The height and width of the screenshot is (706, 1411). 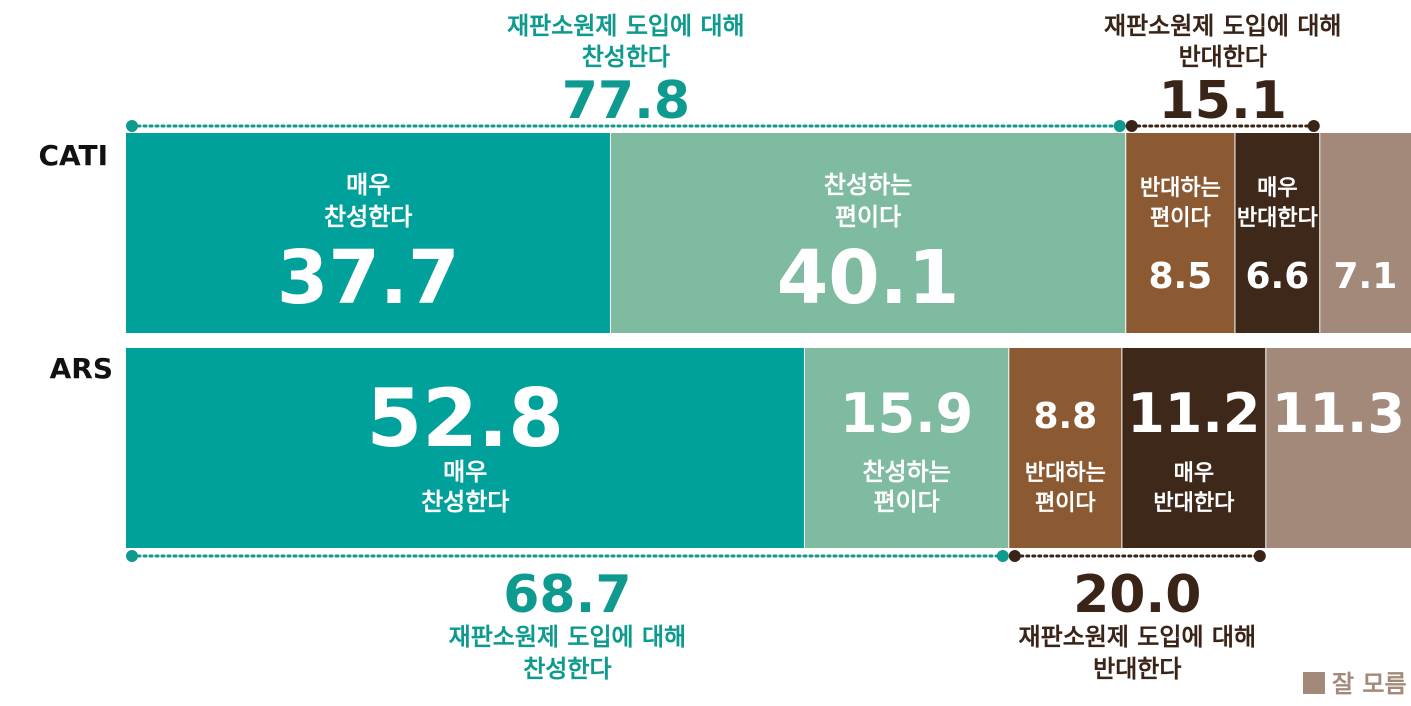 What do you see at coordinates (1277, 276) in the screenshot?
I see `value-label: 6.6` at bounding box center [1277, 276].